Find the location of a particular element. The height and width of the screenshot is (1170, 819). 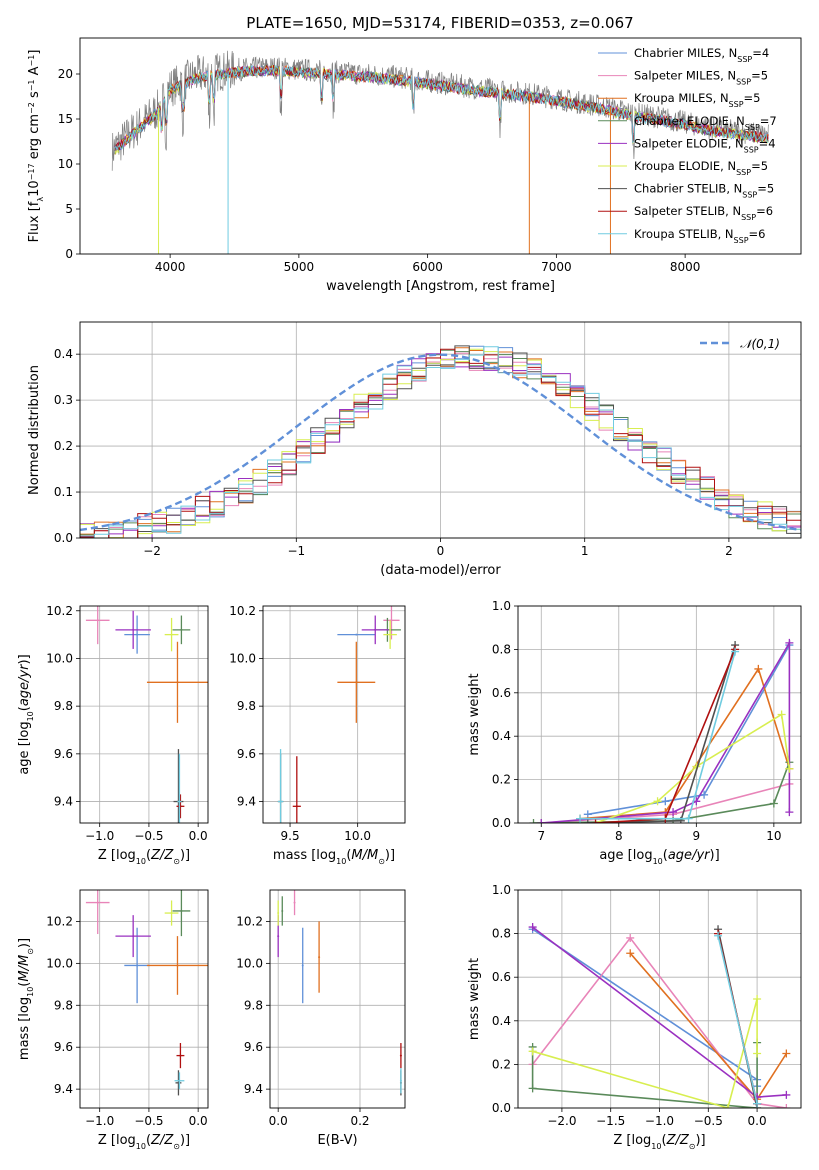

tick-label-x: 5000 is located at coordinates (299, 267).